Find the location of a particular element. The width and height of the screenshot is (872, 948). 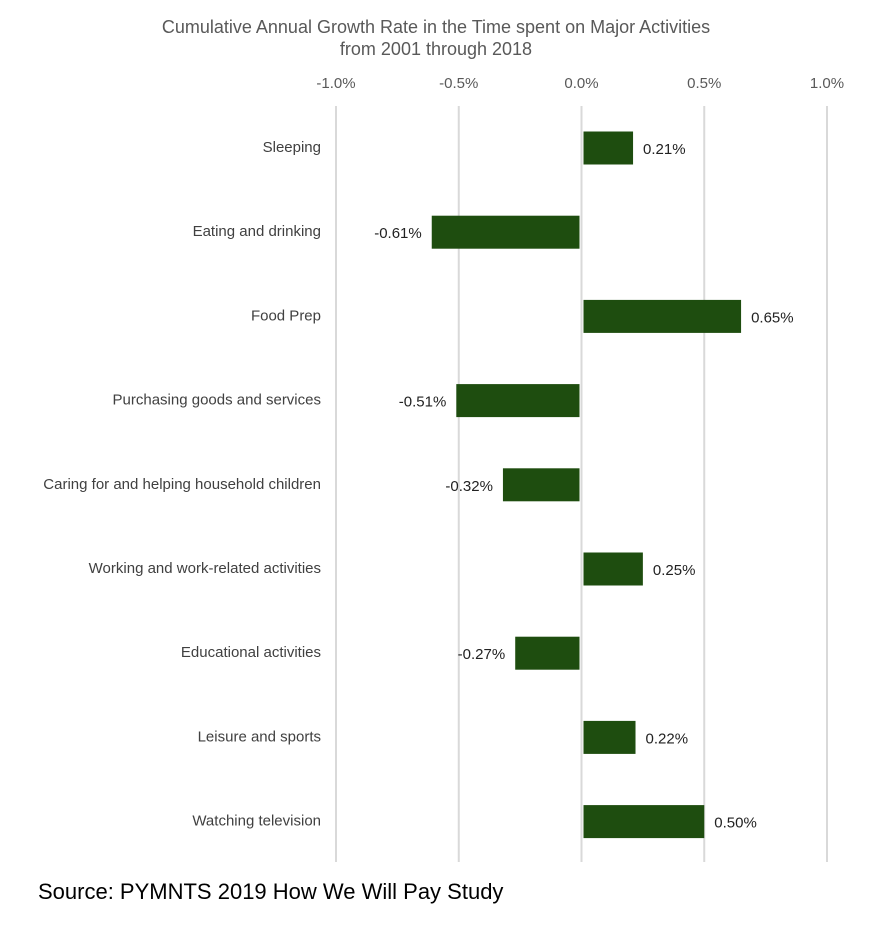

y-tick-label: Sleeping is located at coordinates (292, 147).